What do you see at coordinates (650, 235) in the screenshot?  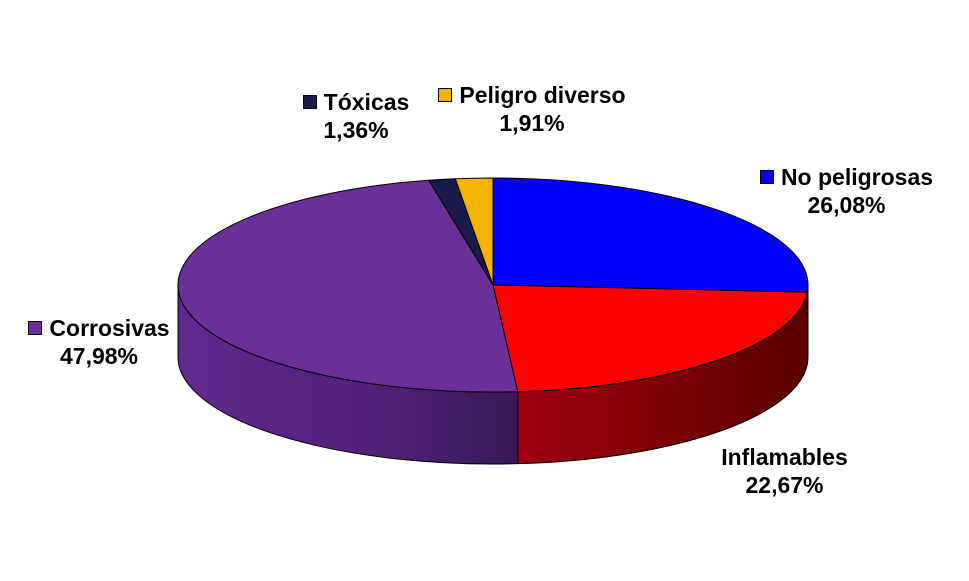 I see `pie-slice-no-peligrosas` at bounding box center [650, 235].